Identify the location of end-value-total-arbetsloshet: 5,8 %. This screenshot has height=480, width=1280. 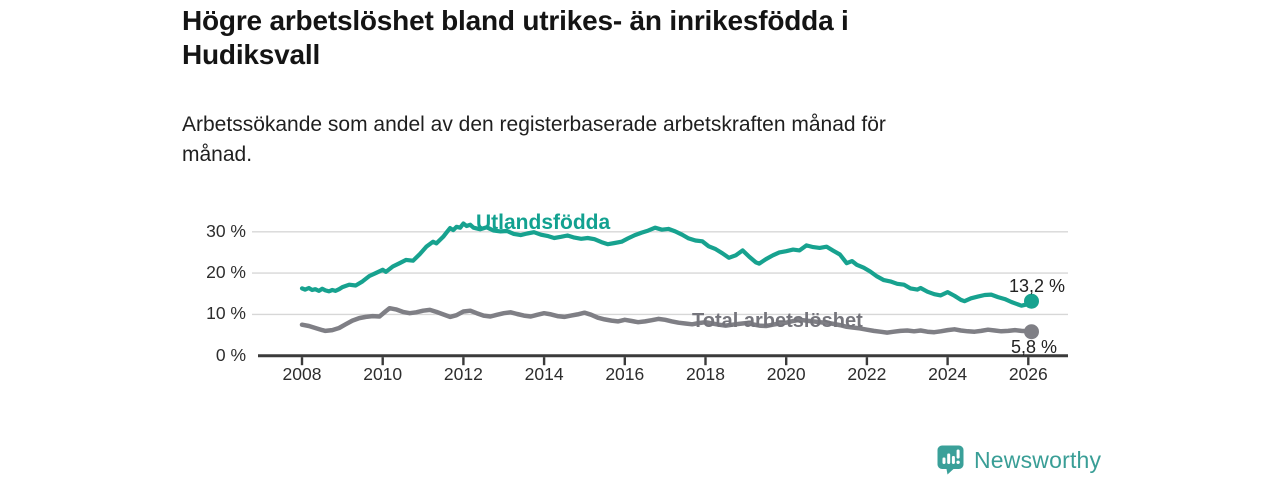
(1033, 347).